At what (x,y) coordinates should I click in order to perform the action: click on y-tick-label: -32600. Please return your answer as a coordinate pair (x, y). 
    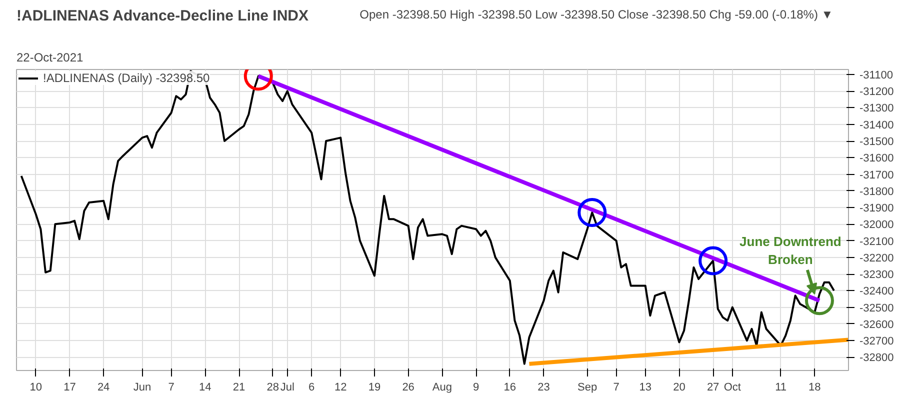
    Looking at the image, I should click on (877, 324).